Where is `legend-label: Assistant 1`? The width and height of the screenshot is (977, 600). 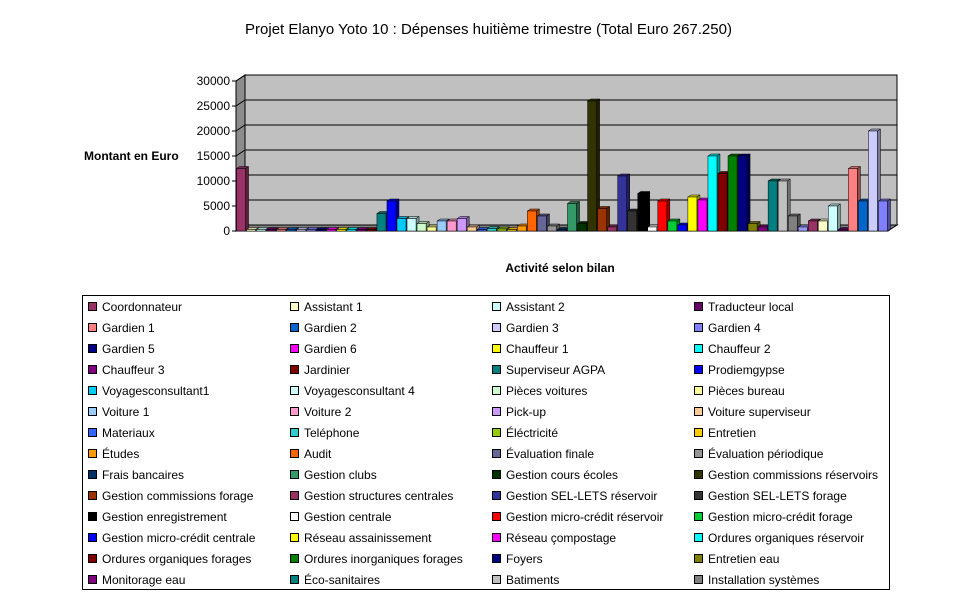
legend-label: Assistant 1 is located at coordinates (333, 306).